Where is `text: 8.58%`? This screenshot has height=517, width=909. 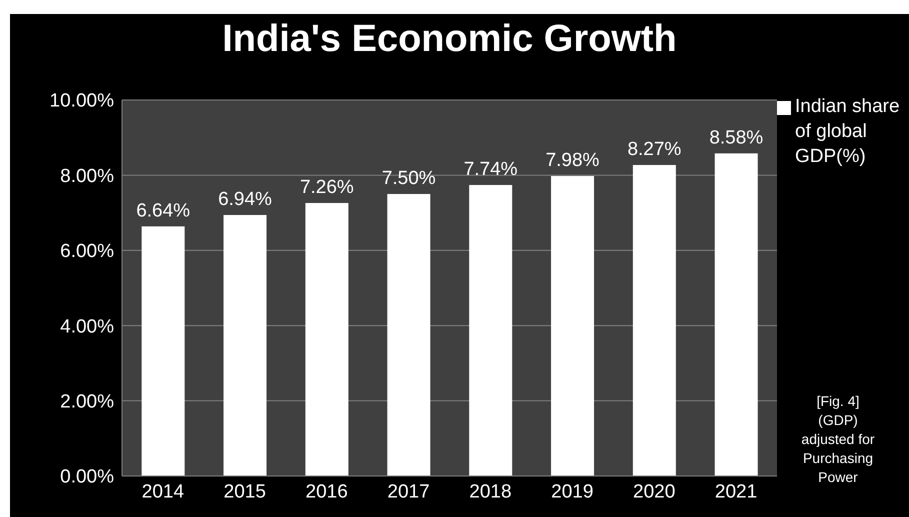 text: 8.58% is located at coordinates (736, 137).